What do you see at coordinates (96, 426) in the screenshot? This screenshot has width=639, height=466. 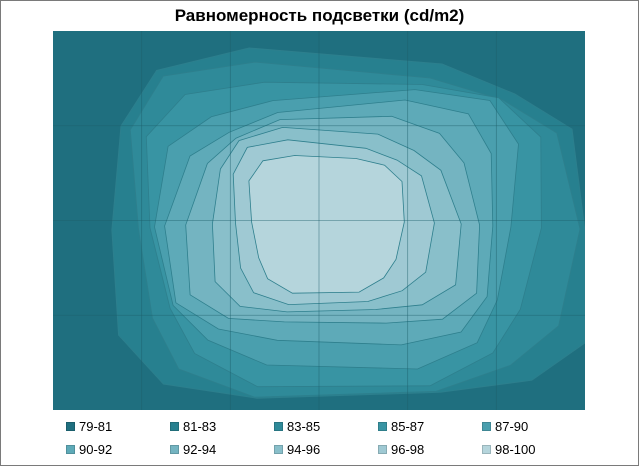 I see `legend-label: 79-81` at bounding box center [96, 426].